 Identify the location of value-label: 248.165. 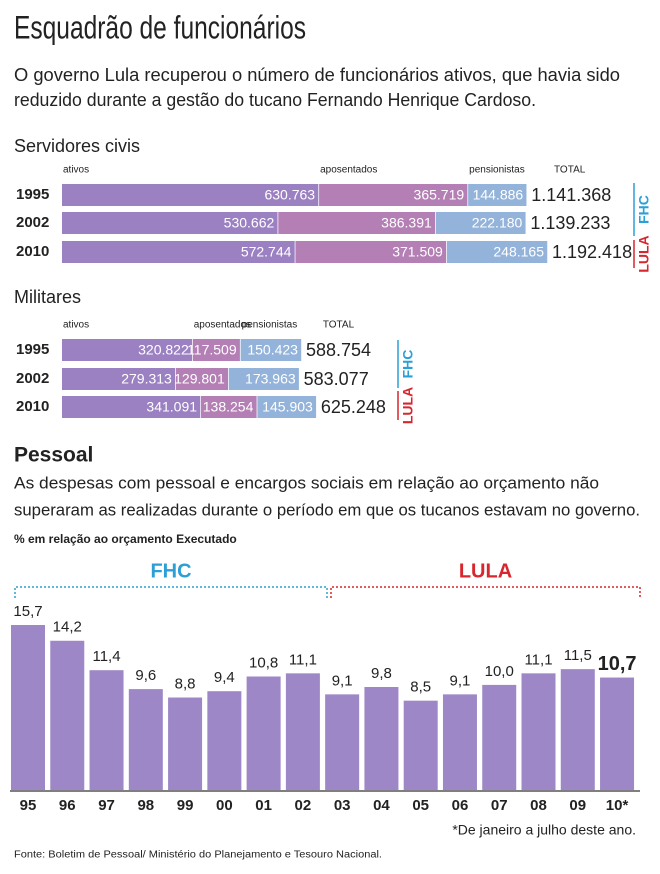
(518, 252).